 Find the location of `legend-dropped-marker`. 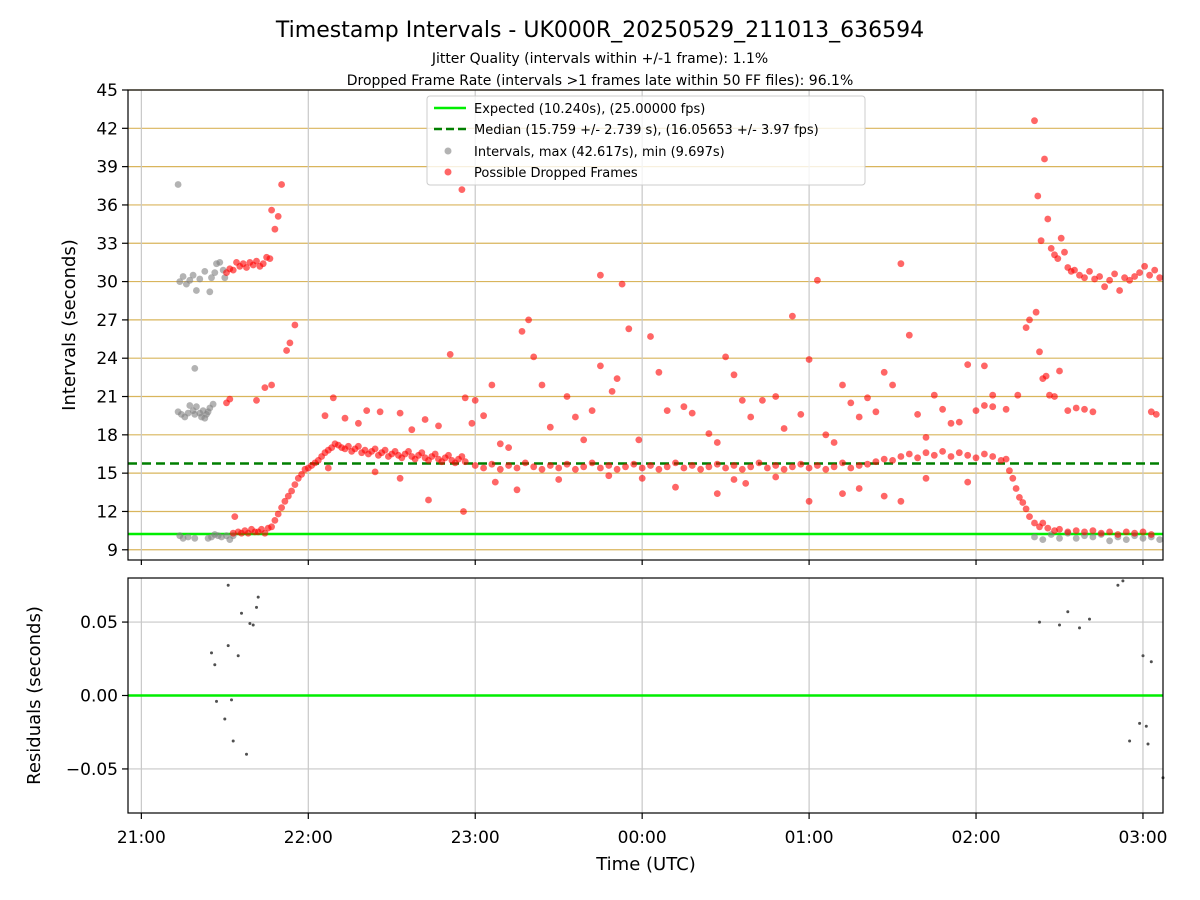

legend-dropped-marker is located at coordinates (448, 172).